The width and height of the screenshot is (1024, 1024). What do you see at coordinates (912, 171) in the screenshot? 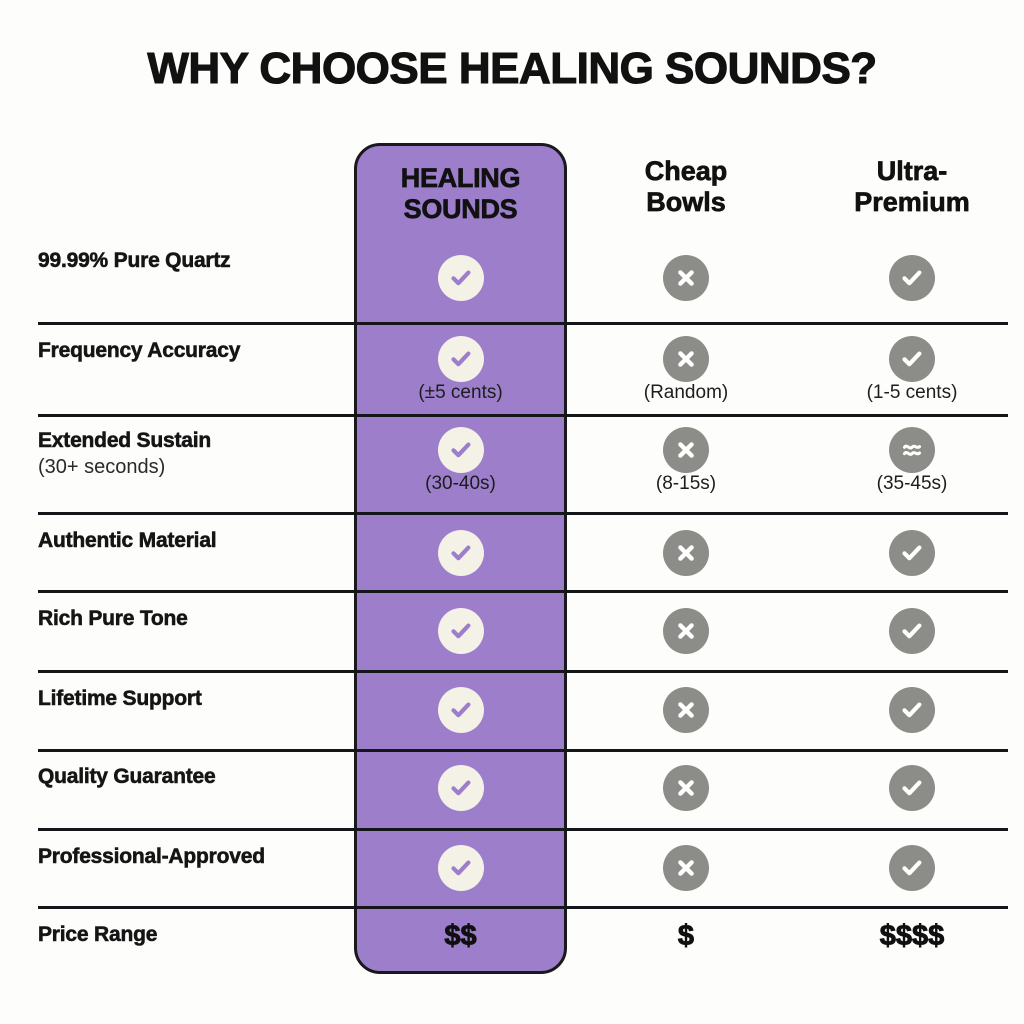
I see `column-header-line1: Ultra-` at bounding box center [912, 171].